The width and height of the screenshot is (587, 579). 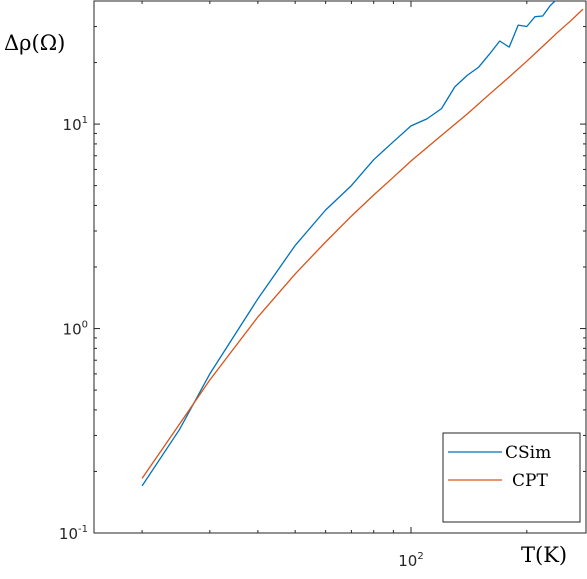 What do you see at coordinates (34, 43) in the screenshot?
I see `y-axis-label: Δρ(Ω)` at bounding box center [34, 43].